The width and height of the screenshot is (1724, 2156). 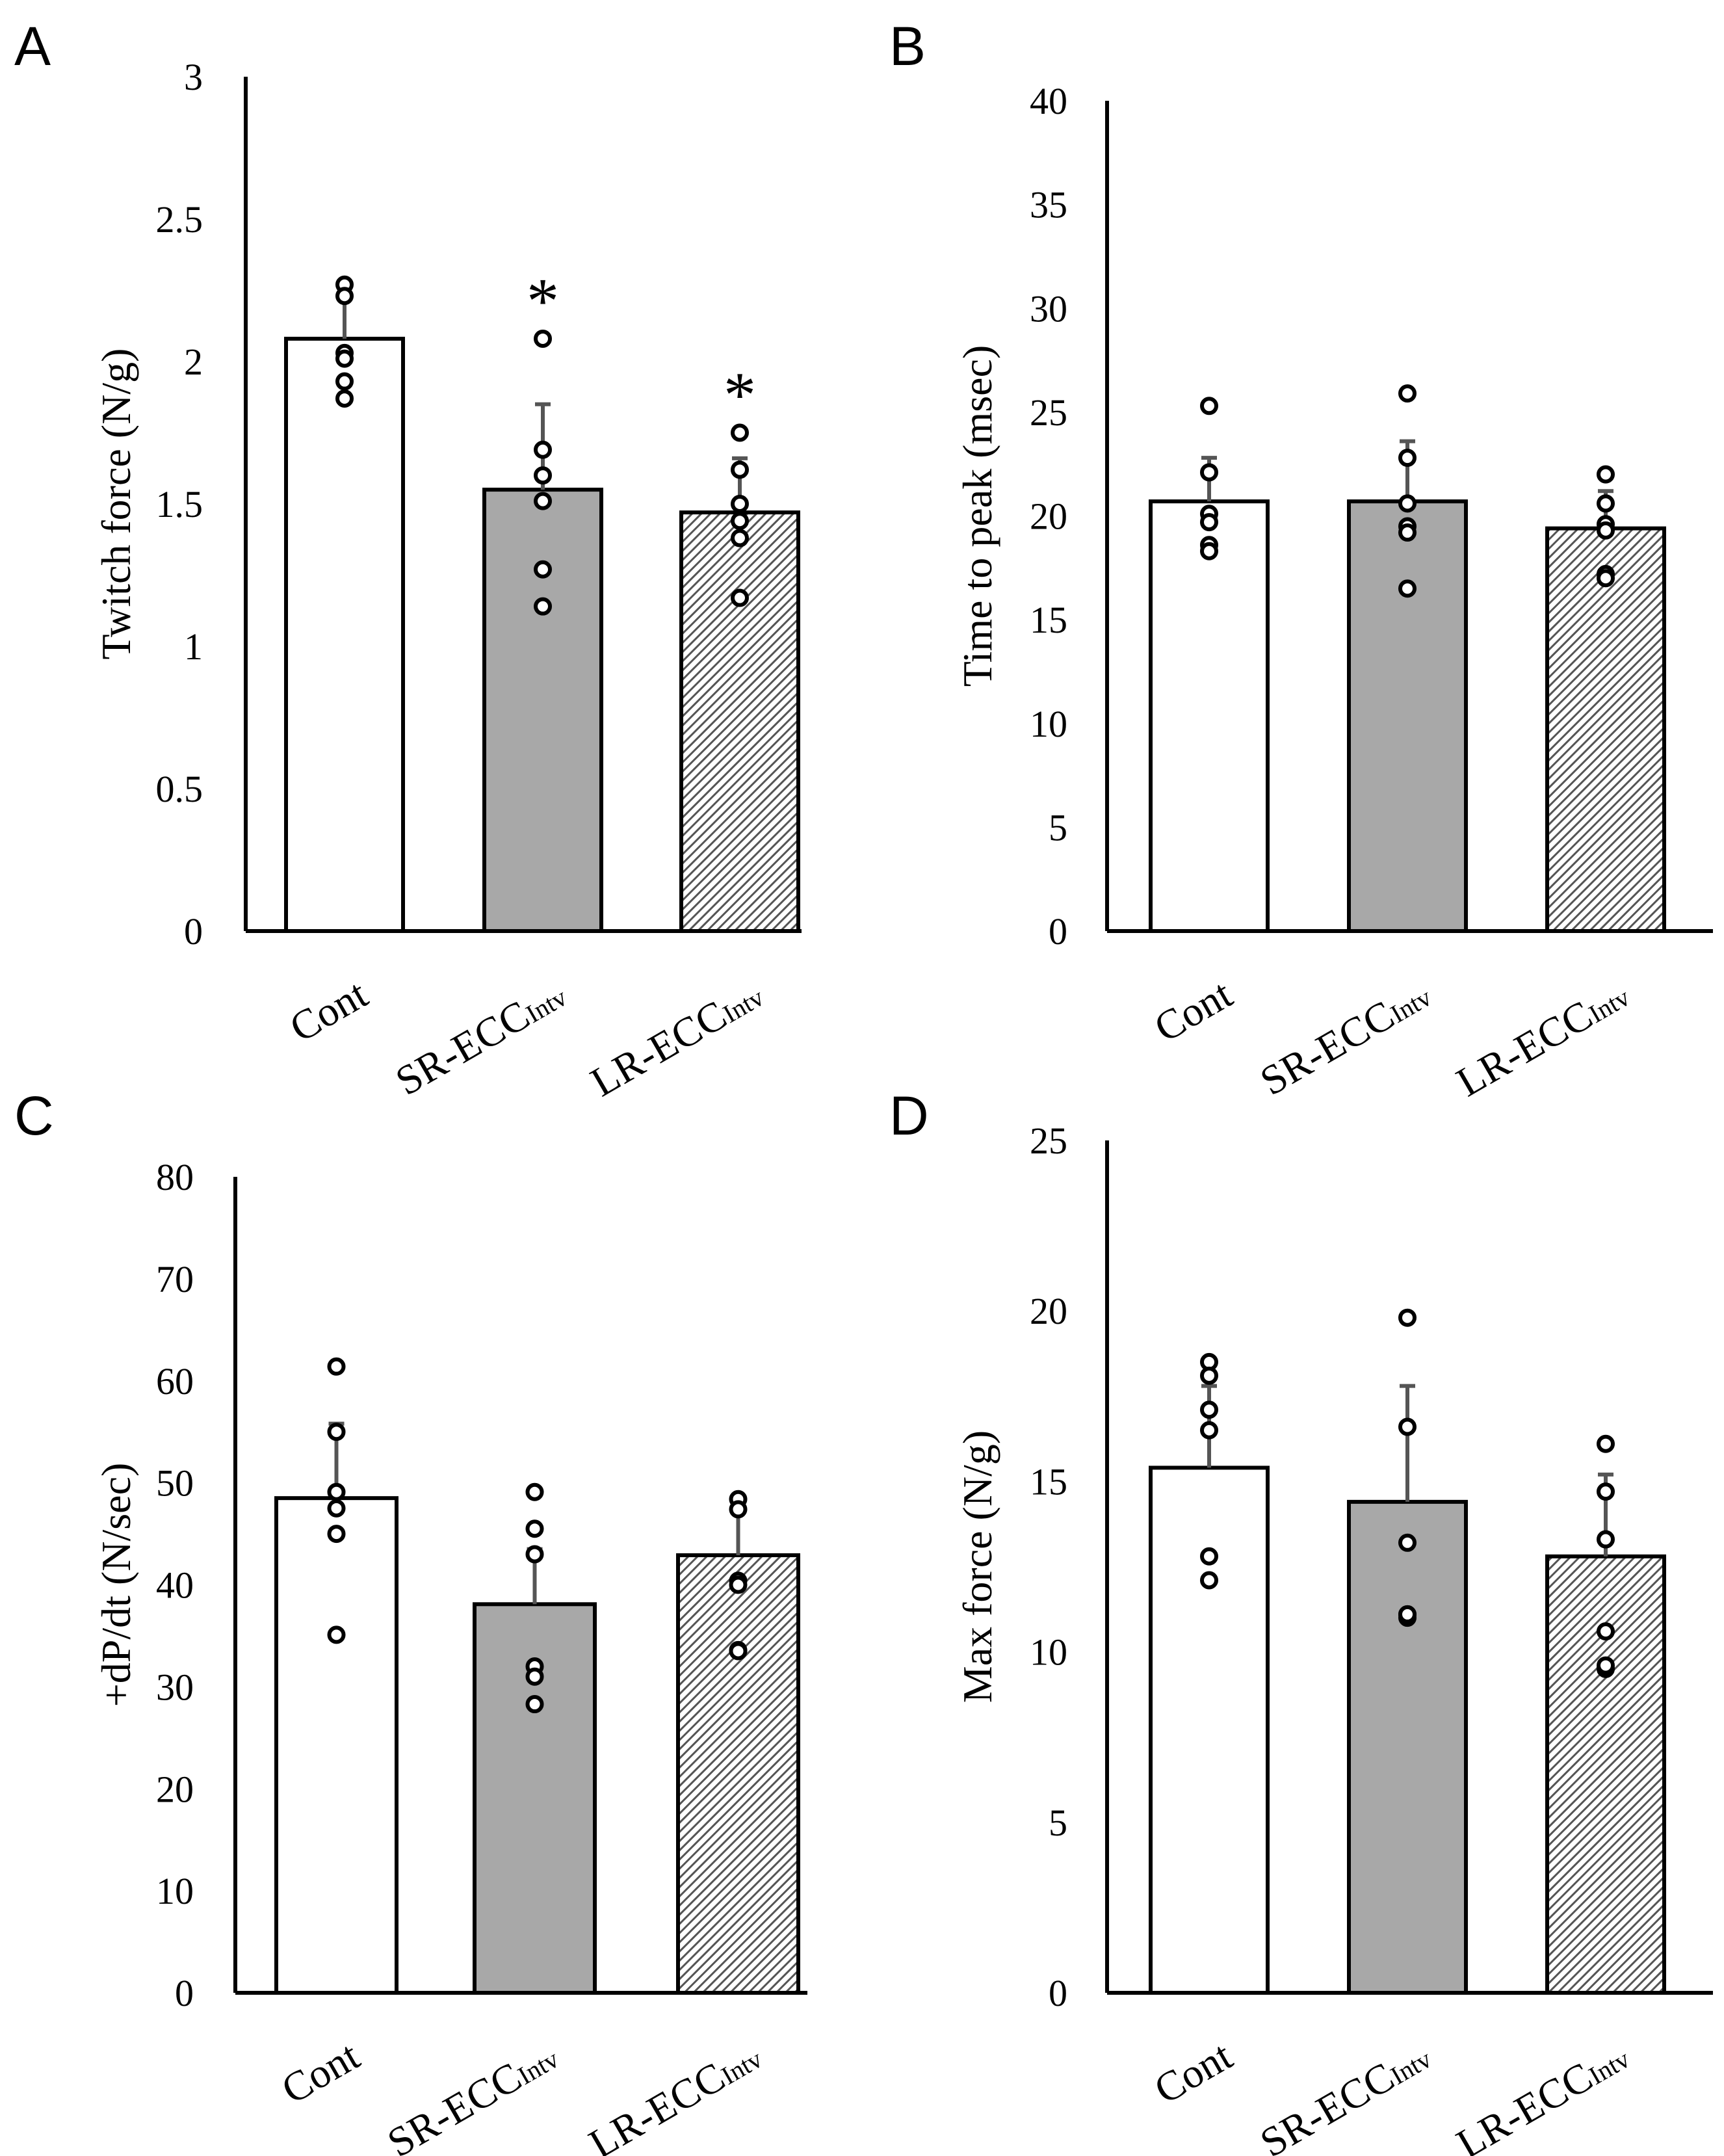 I want to click on y-tick-label: 1, so click(x=194, y=647).